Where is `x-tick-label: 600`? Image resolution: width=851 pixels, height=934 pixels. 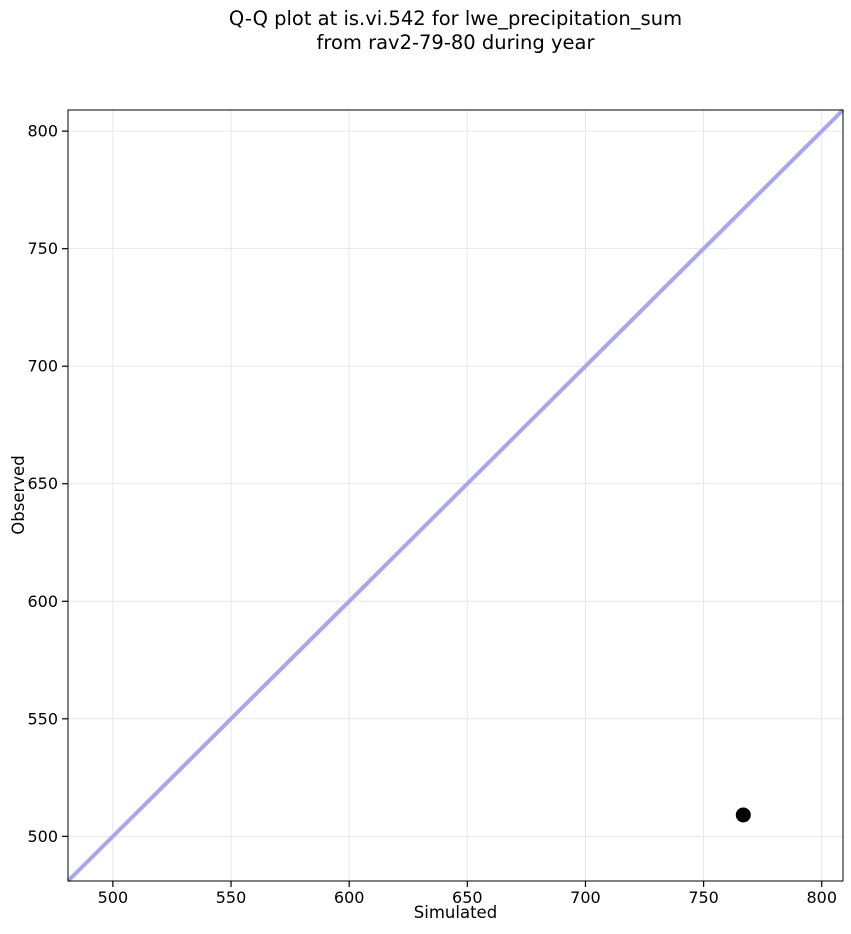
x-tick-label: 600 is located at coordinates (349, 897).